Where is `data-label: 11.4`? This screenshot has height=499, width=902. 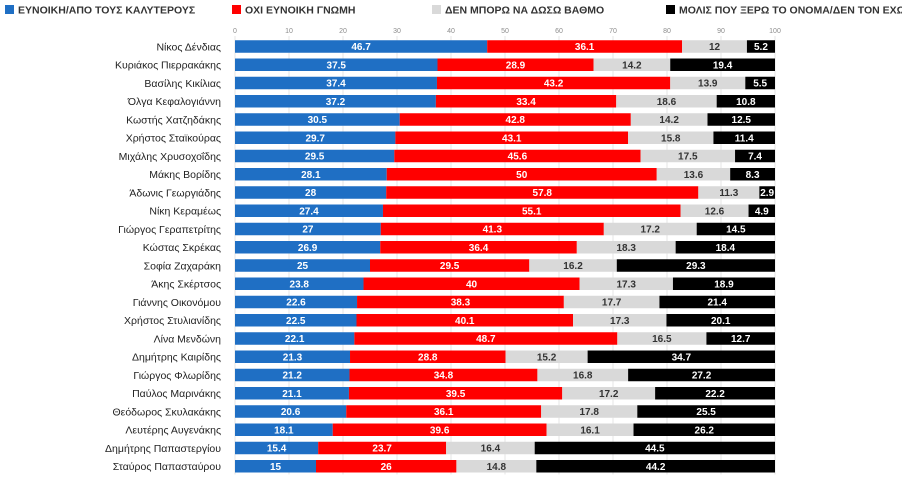
data-label: 11.4 is located at coordinates (744, 138).